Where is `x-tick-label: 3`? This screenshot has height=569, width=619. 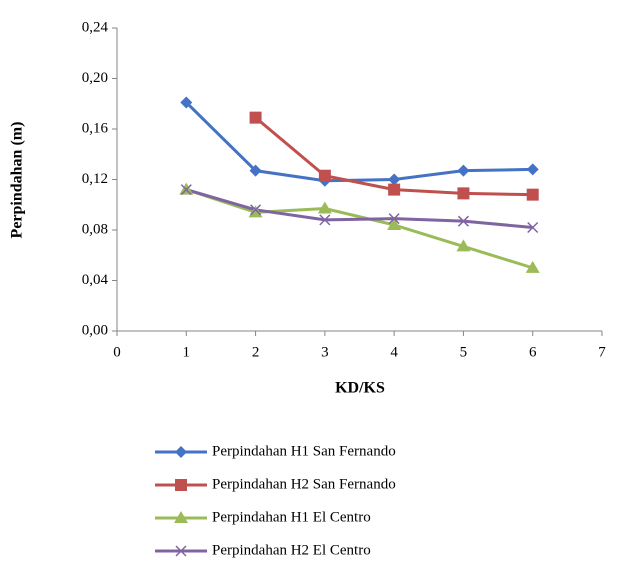
x-tick-label: 3 is located at coordinates (325, 352).